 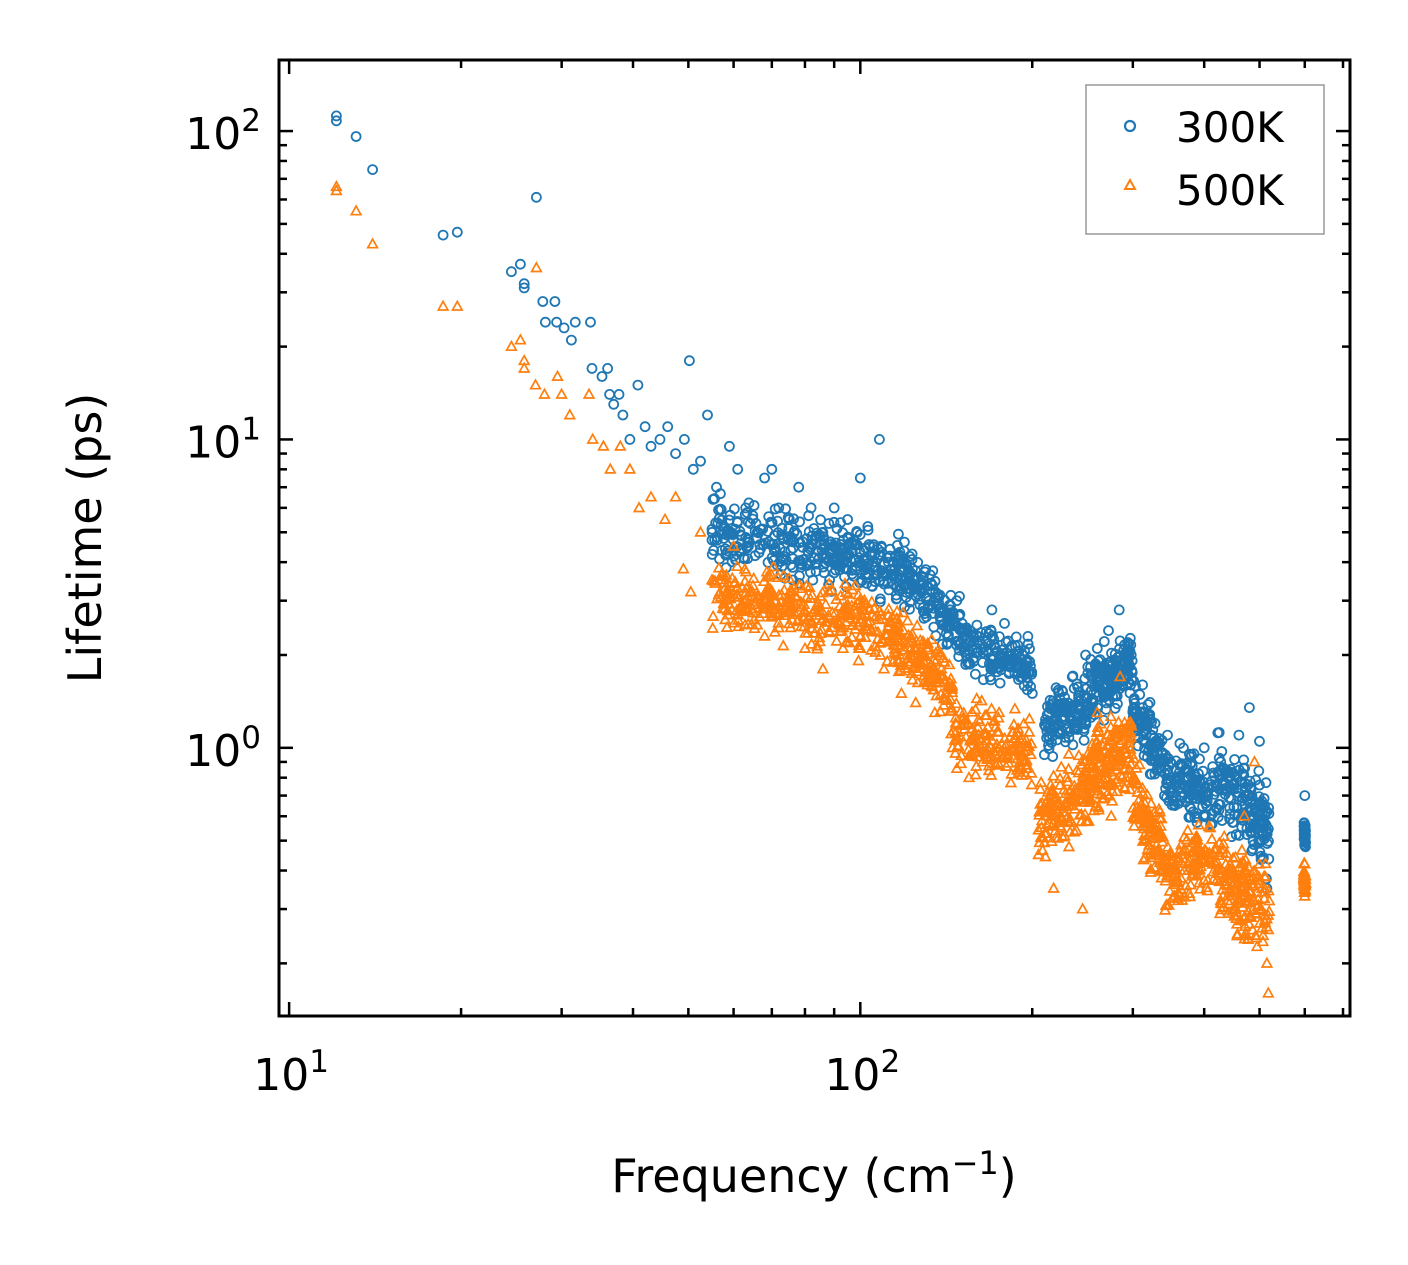 What do you see at coordinates (1008, 1176) in the screenshot?
I see `x-axis-label-close: )` at bounding box center [1008, 1176].